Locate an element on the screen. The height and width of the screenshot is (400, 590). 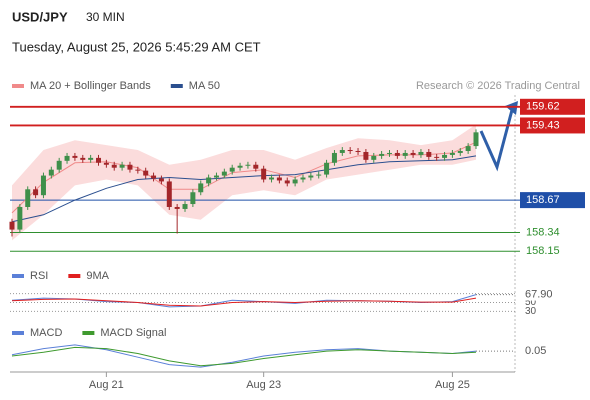
current-label: 67.90 is located at coordinates (539, 294).